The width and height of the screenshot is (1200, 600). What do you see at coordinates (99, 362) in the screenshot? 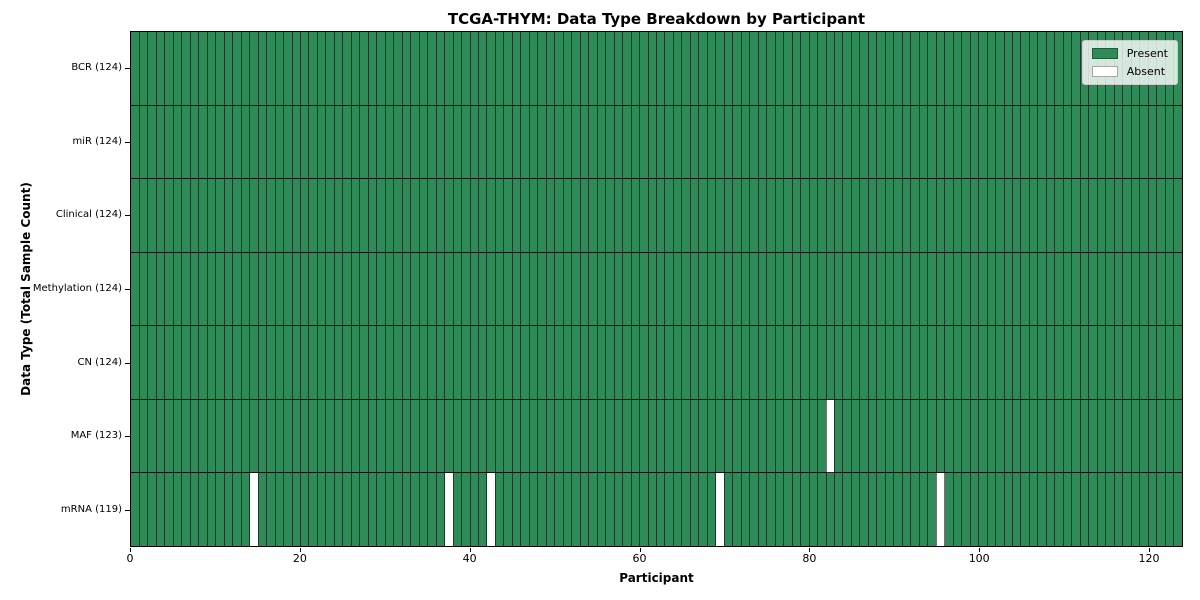
I see `ytick-label-CN: CN (124)` at bounding box center [99, 362].